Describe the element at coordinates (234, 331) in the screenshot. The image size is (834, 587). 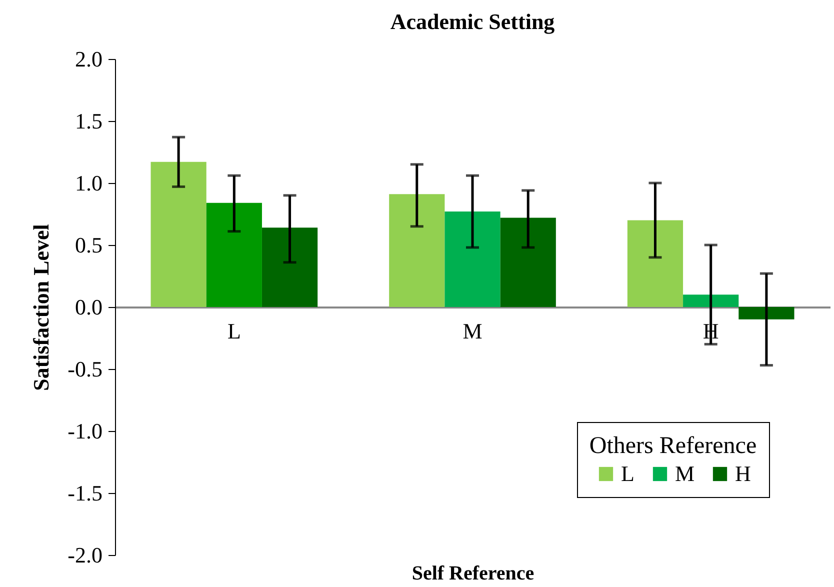
I see `x-tick-label: L` at that location.